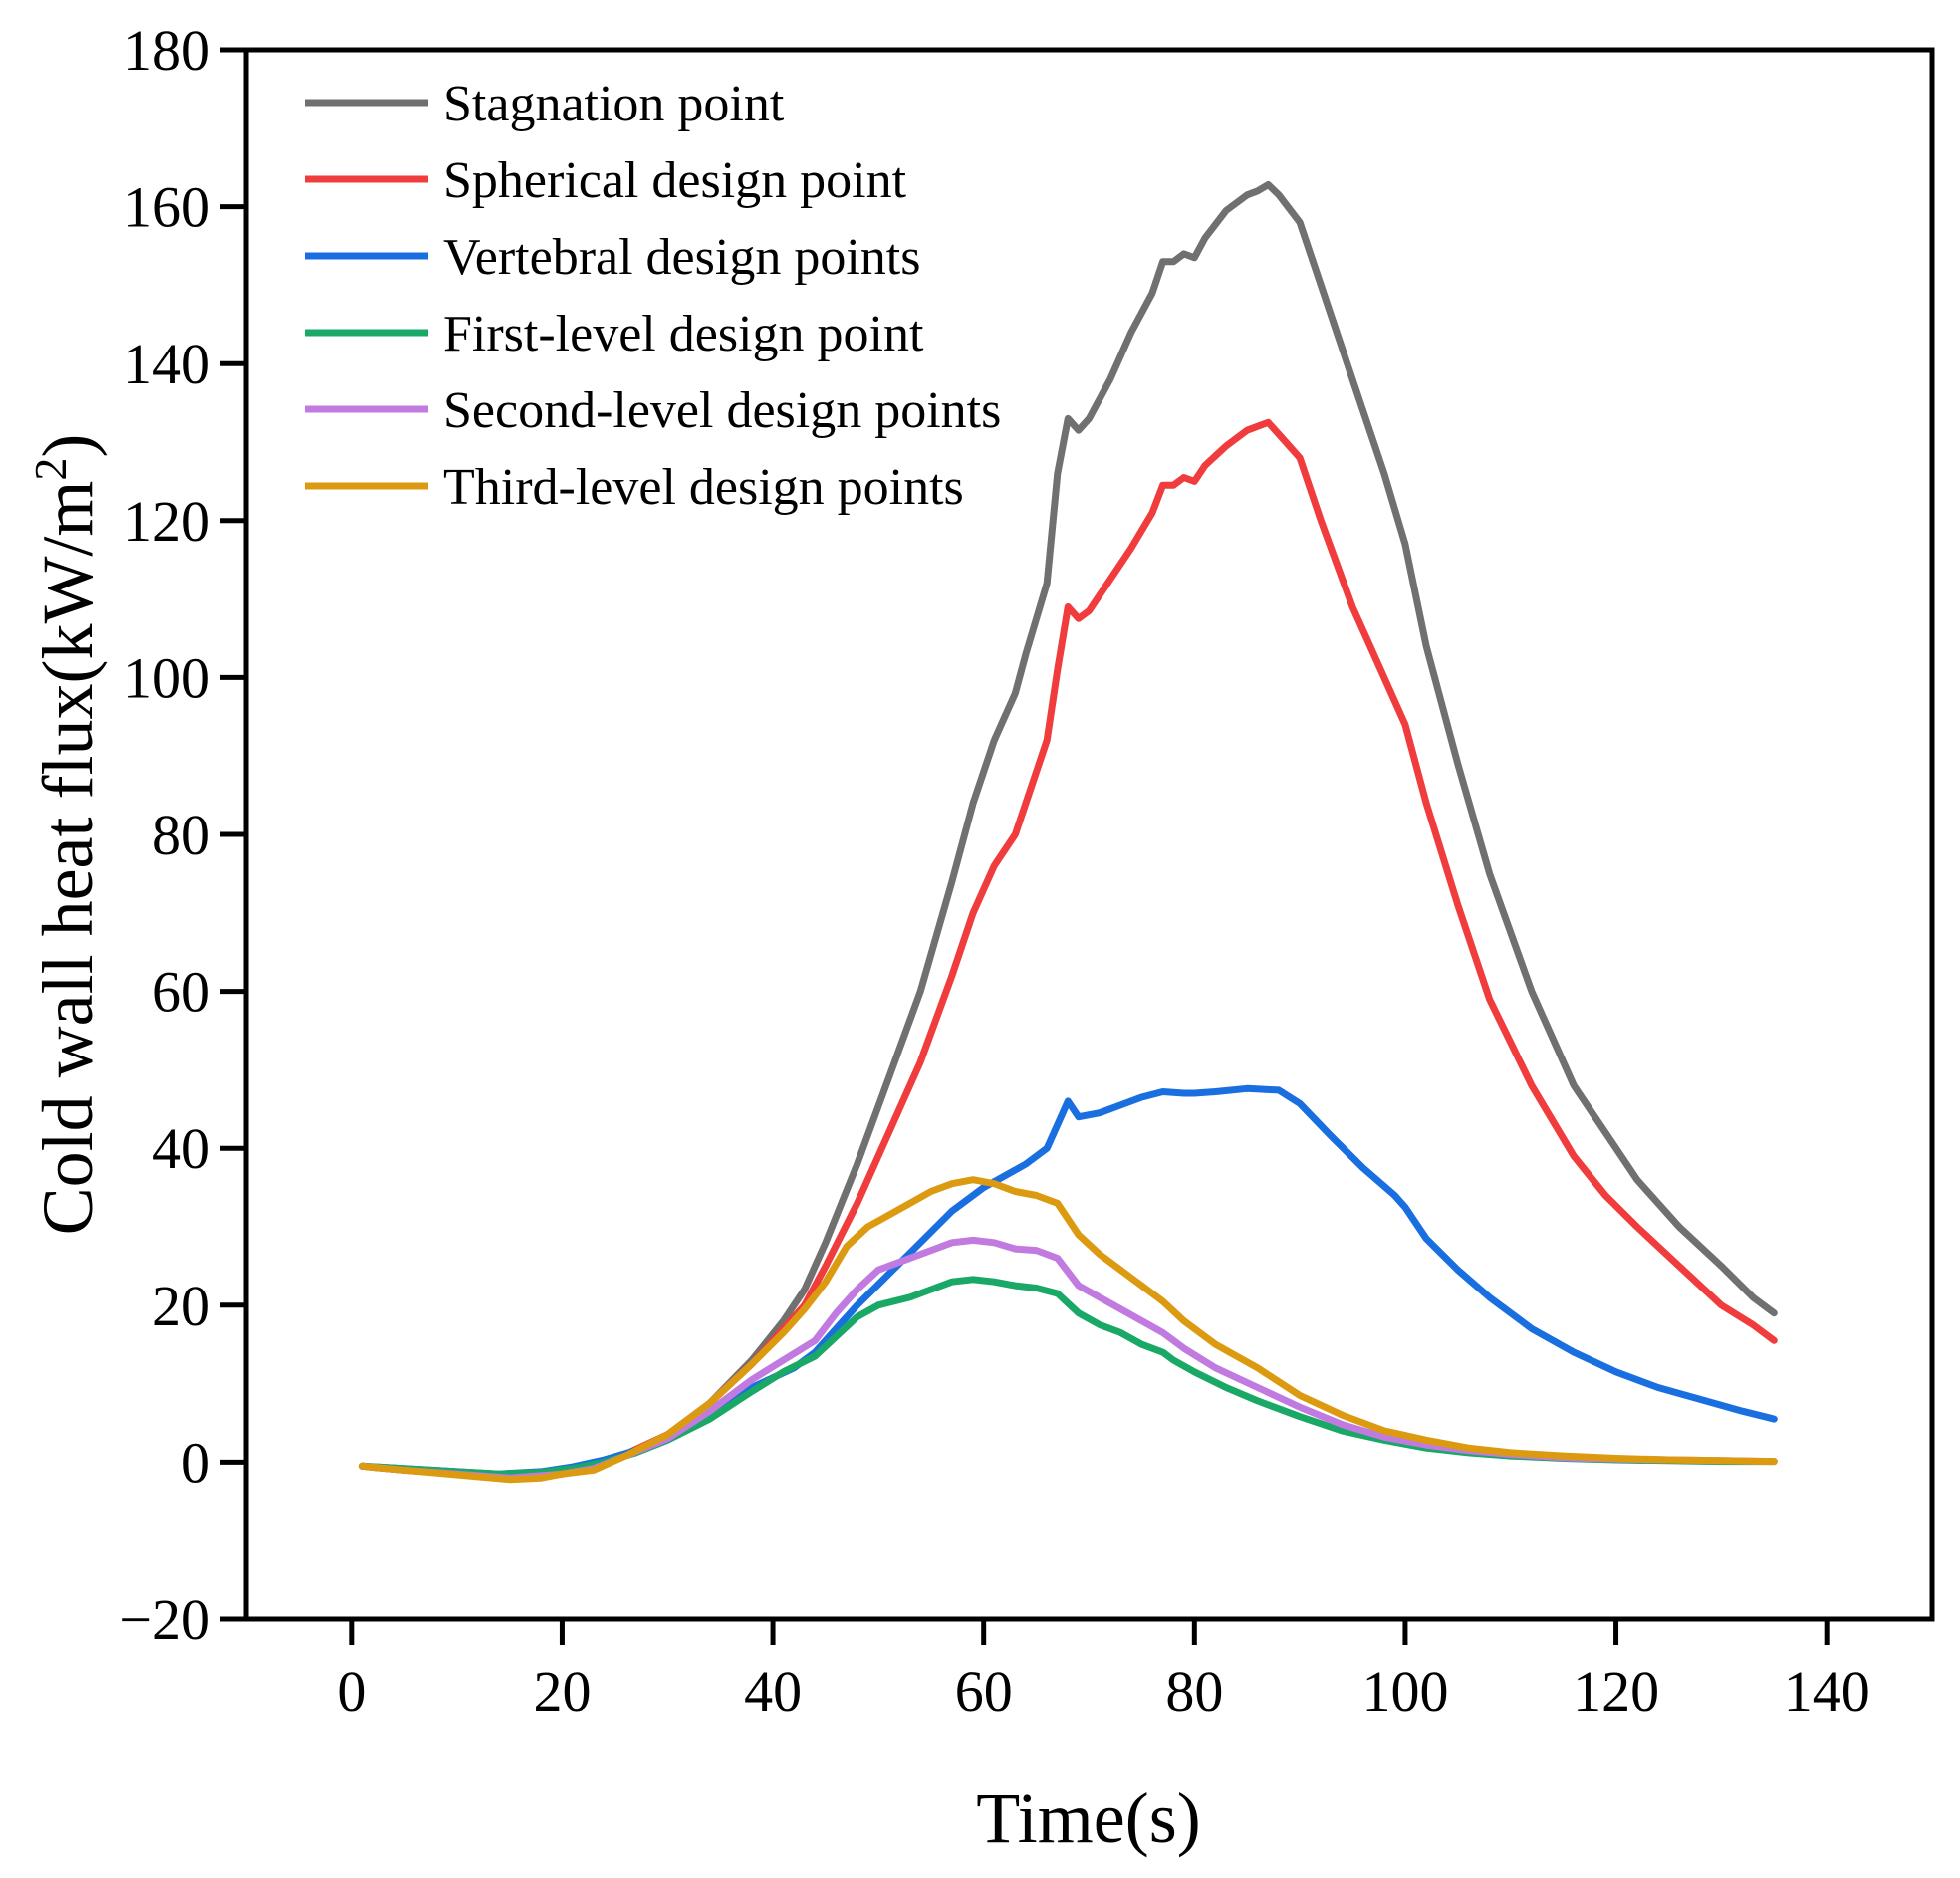  Describe the element at coordinates (614, 104) in the screenshot. I see `legend-label: Stagnation point` at that location.